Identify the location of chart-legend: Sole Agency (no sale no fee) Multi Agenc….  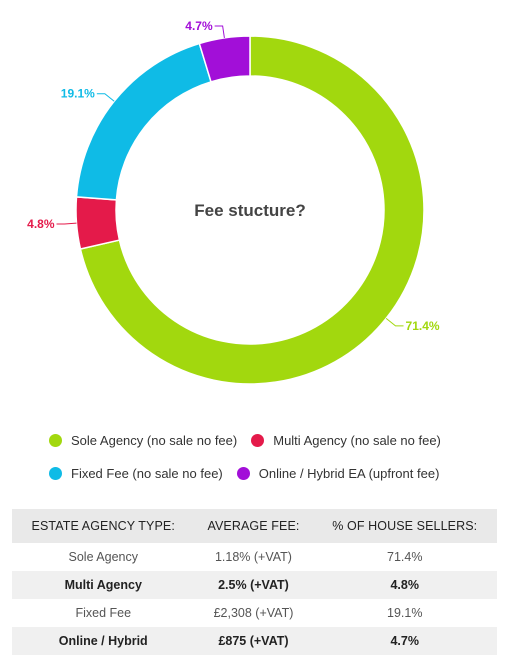
(253, 463).